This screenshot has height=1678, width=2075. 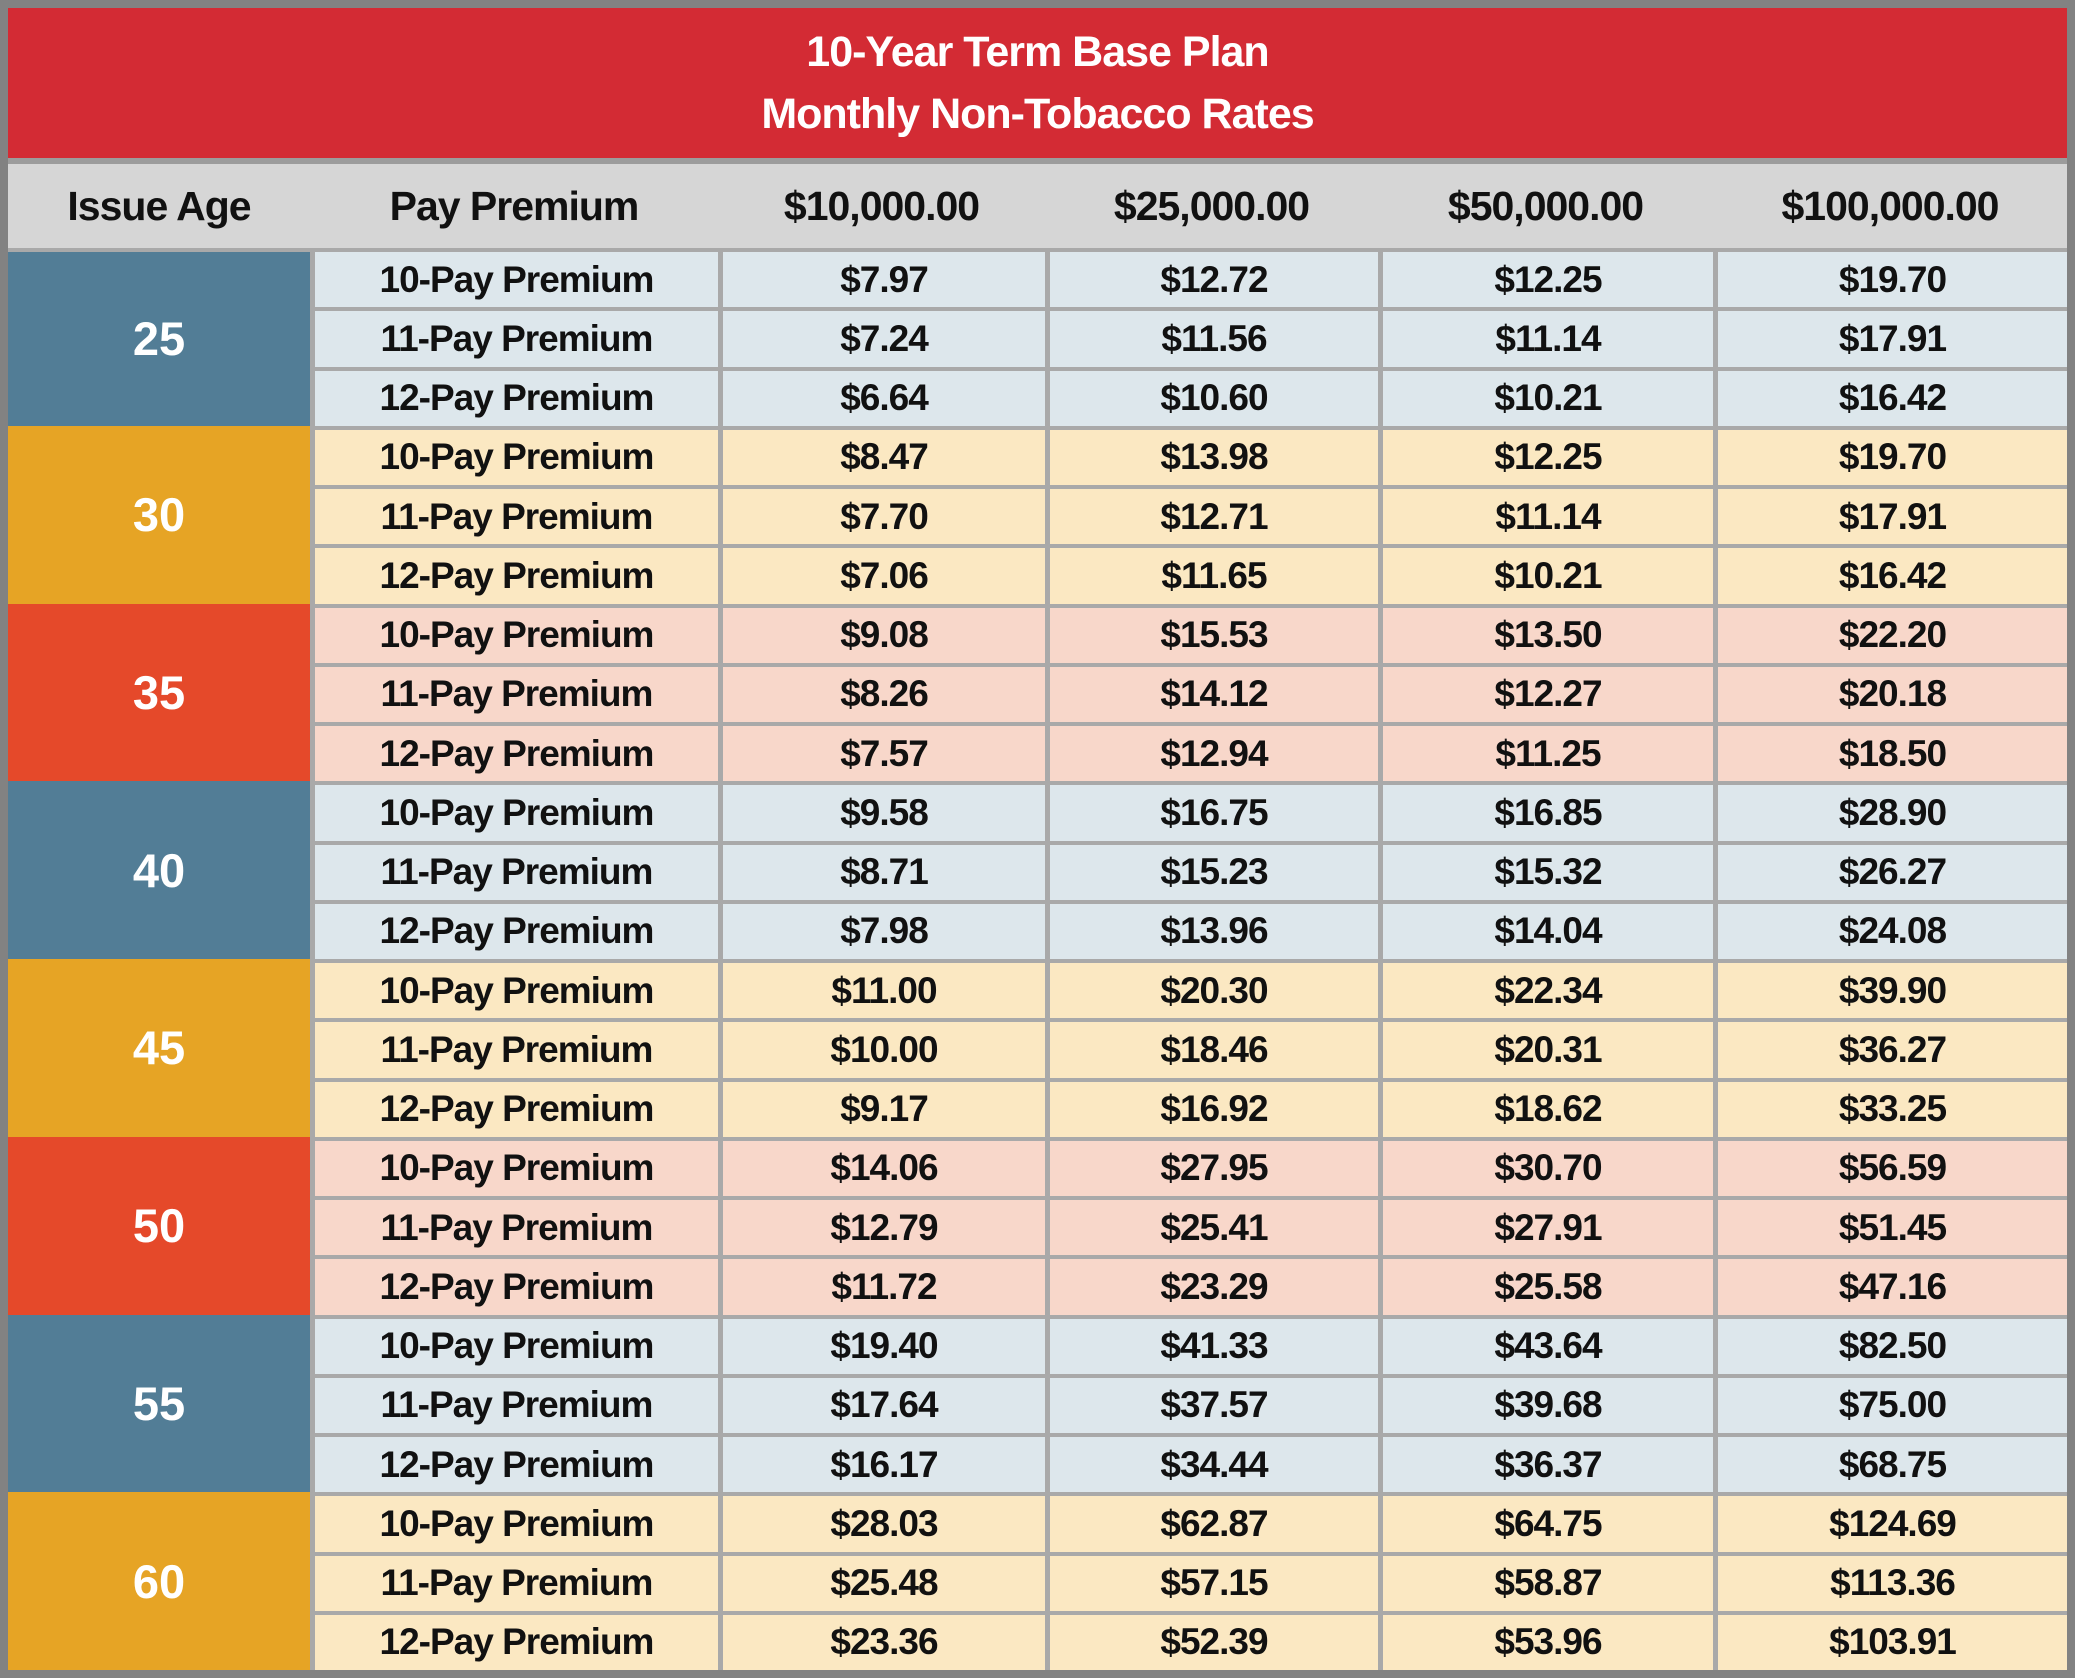 I want to click on rate-cell: $11.56, so click(x=1211, y=337).